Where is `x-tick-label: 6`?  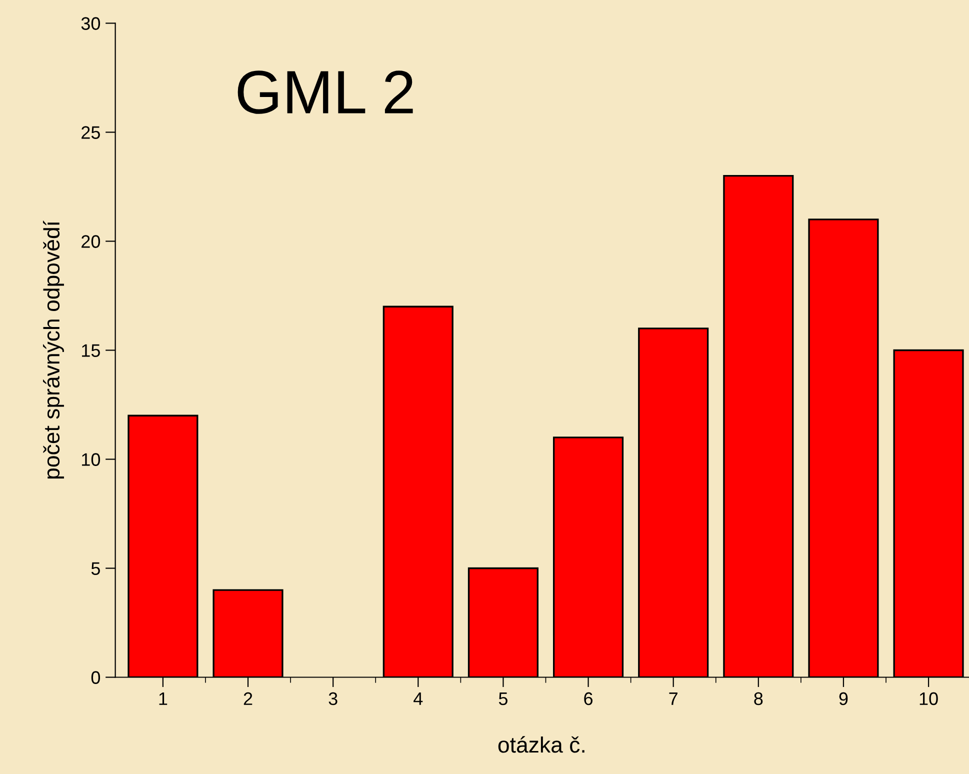 x-tick-label: 6 is located at coordinates (588, 699).